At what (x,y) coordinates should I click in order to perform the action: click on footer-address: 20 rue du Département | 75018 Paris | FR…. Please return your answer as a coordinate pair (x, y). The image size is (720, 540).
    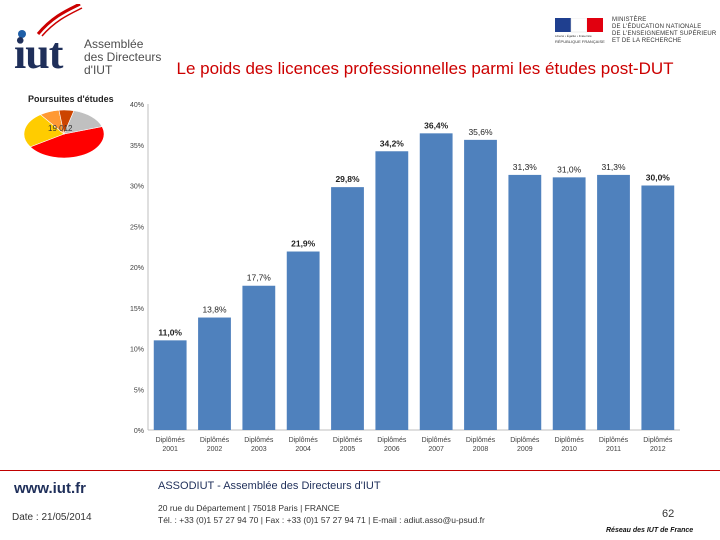
    Looking at the image, I should click on (249, 508).